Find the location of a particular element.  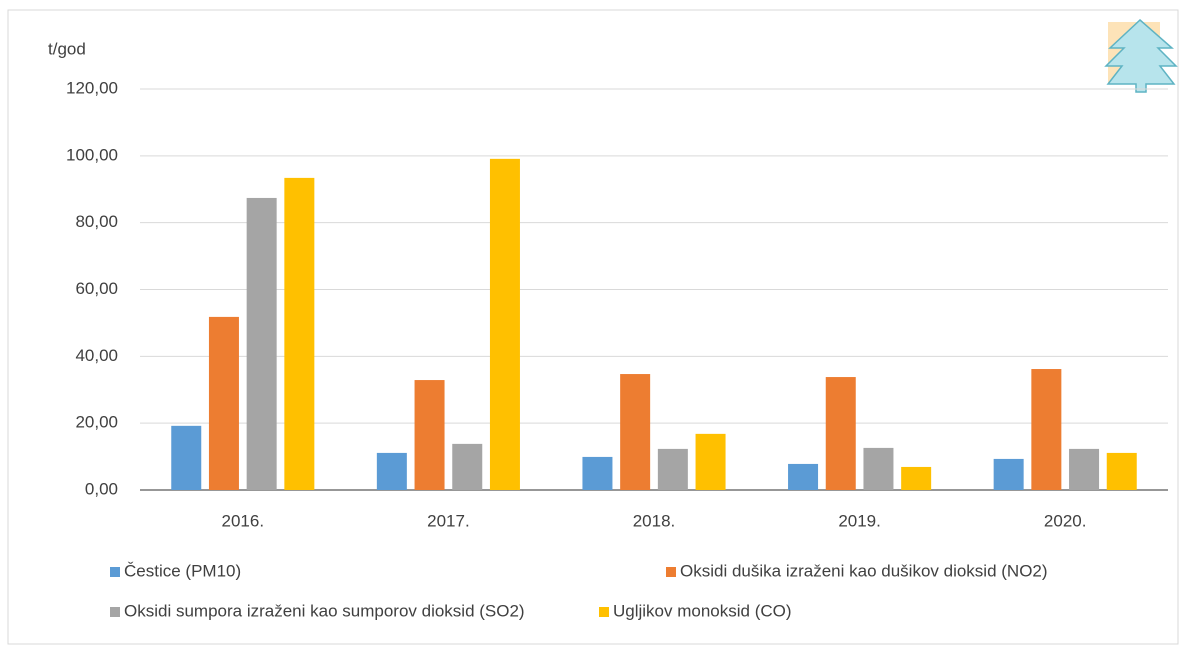

logo-tree is located at coordinates (1141, 55).